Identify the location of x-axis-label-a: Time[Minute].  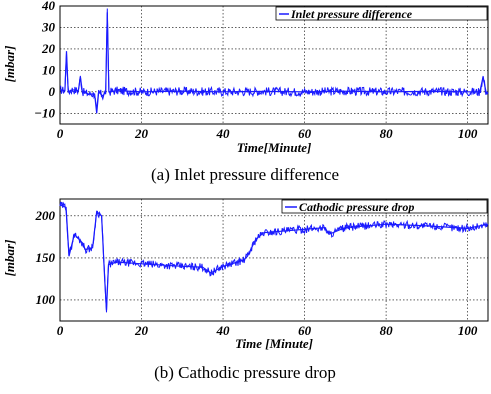
(274, 147).